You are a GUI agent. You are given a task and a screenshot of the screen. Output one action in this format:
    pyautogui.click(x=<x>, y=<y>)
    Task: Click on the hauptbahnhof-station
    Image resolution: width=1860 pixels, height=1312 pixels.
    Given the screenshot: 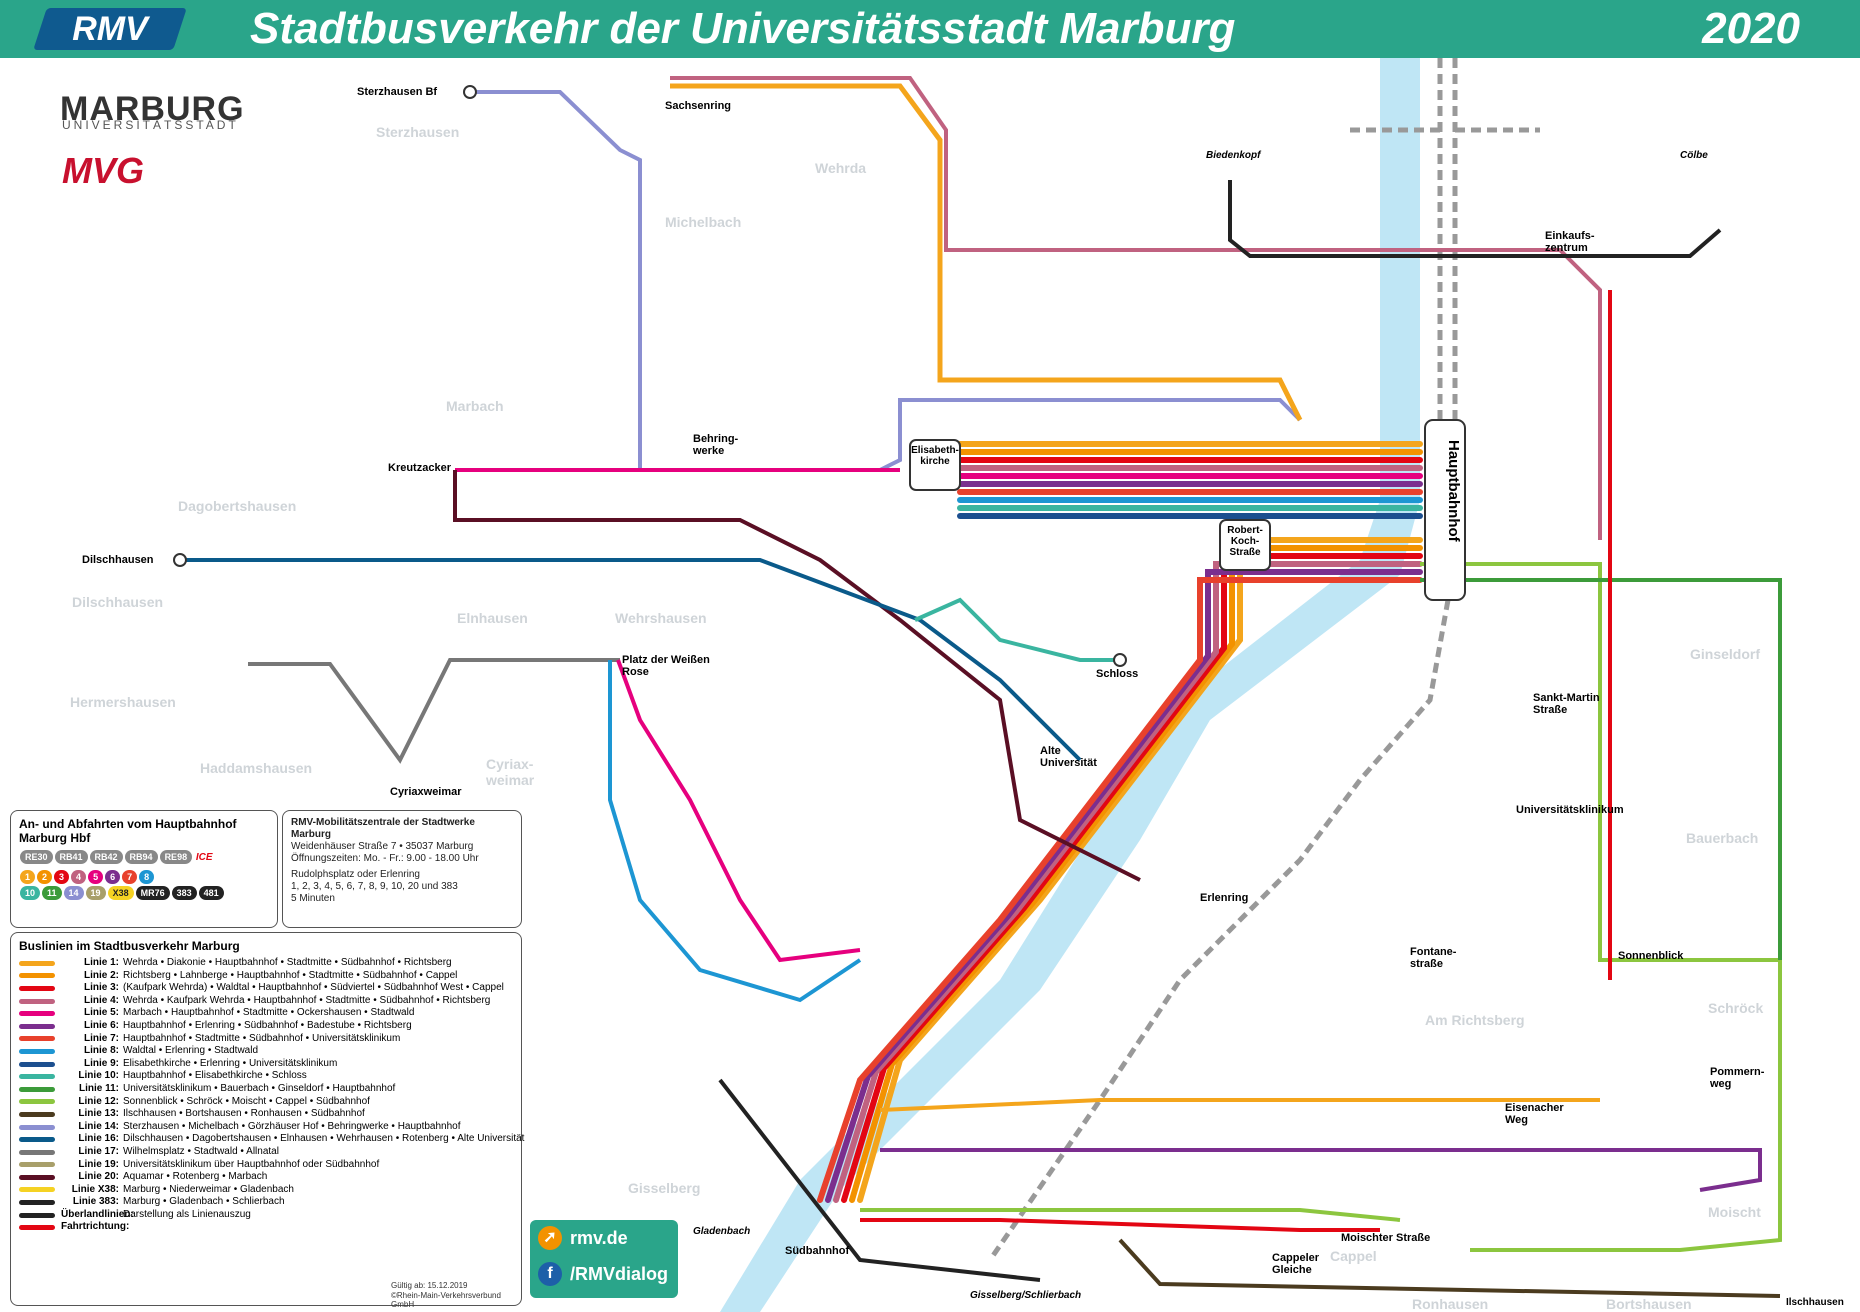 What is the action you would take?
    pyautogui.click(x=1445, y=510)
    